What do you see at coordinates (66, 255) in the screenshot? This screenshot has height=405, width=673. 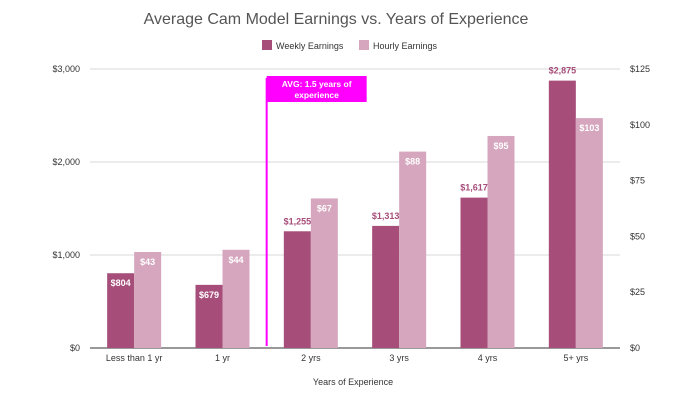 I see `y-left-tick-label: $1,000` at bounding box center [66, 255].